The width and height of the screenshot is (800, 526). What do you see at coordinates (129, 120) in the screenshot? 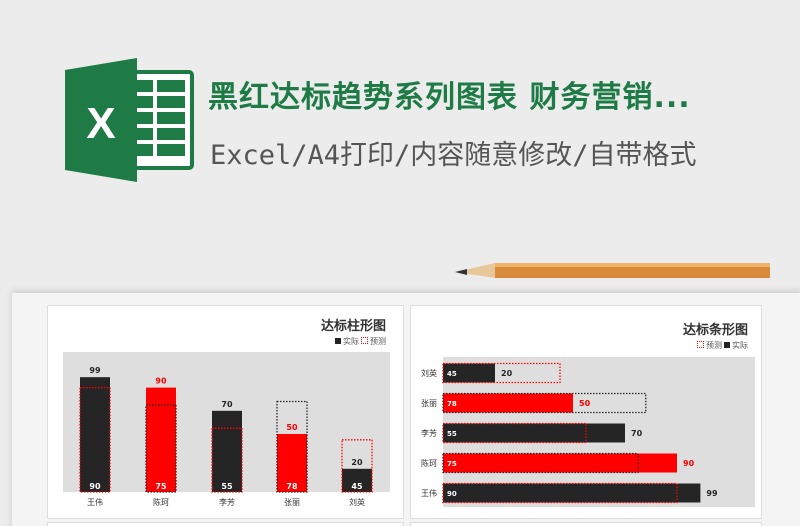
I see `excel-icon: X` at bounding box center [129, 120].